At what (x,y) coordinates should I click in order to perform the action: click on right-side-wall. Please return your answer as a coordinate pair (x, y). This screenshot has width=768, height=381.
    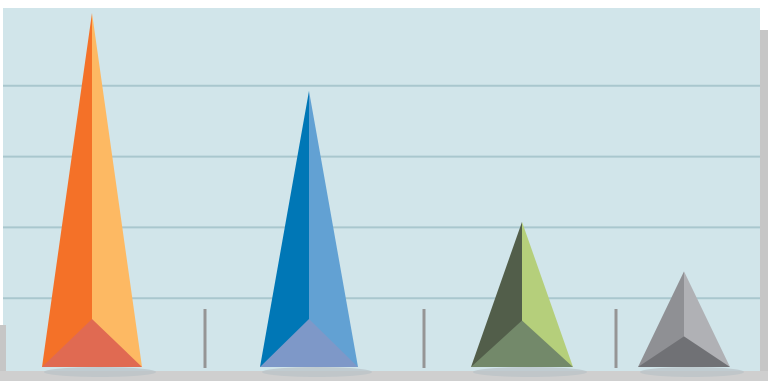
    Looking at the image, I should click on (764, 205).